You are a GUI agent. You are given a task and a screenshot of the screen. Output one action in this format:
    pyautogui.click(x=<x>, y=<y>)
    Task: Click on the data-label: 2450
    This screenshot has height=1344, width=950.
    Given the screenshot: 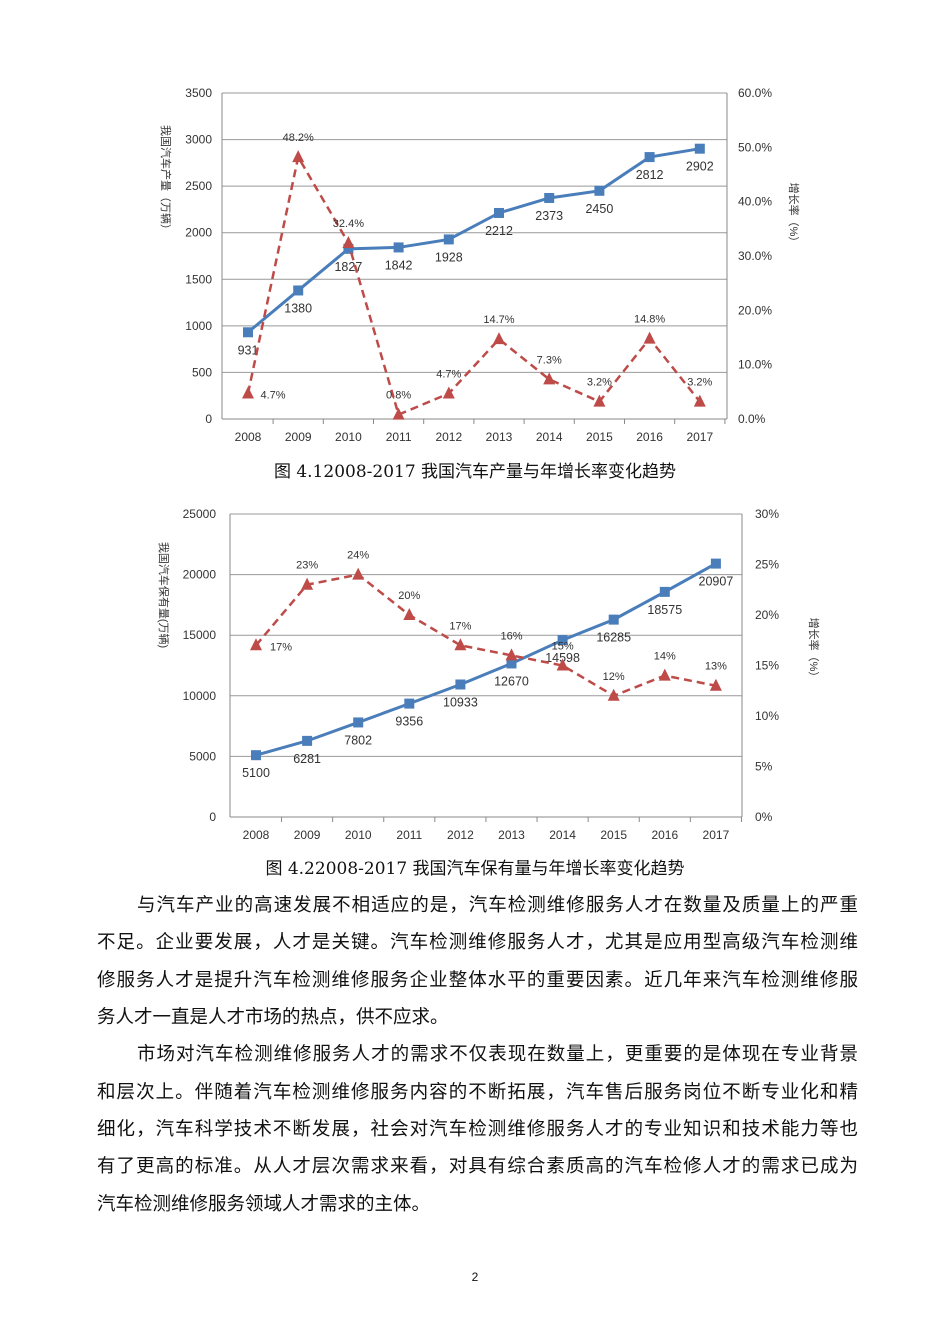 What is the action you would take?
    pyautogui.click(x=599, y=209)
    